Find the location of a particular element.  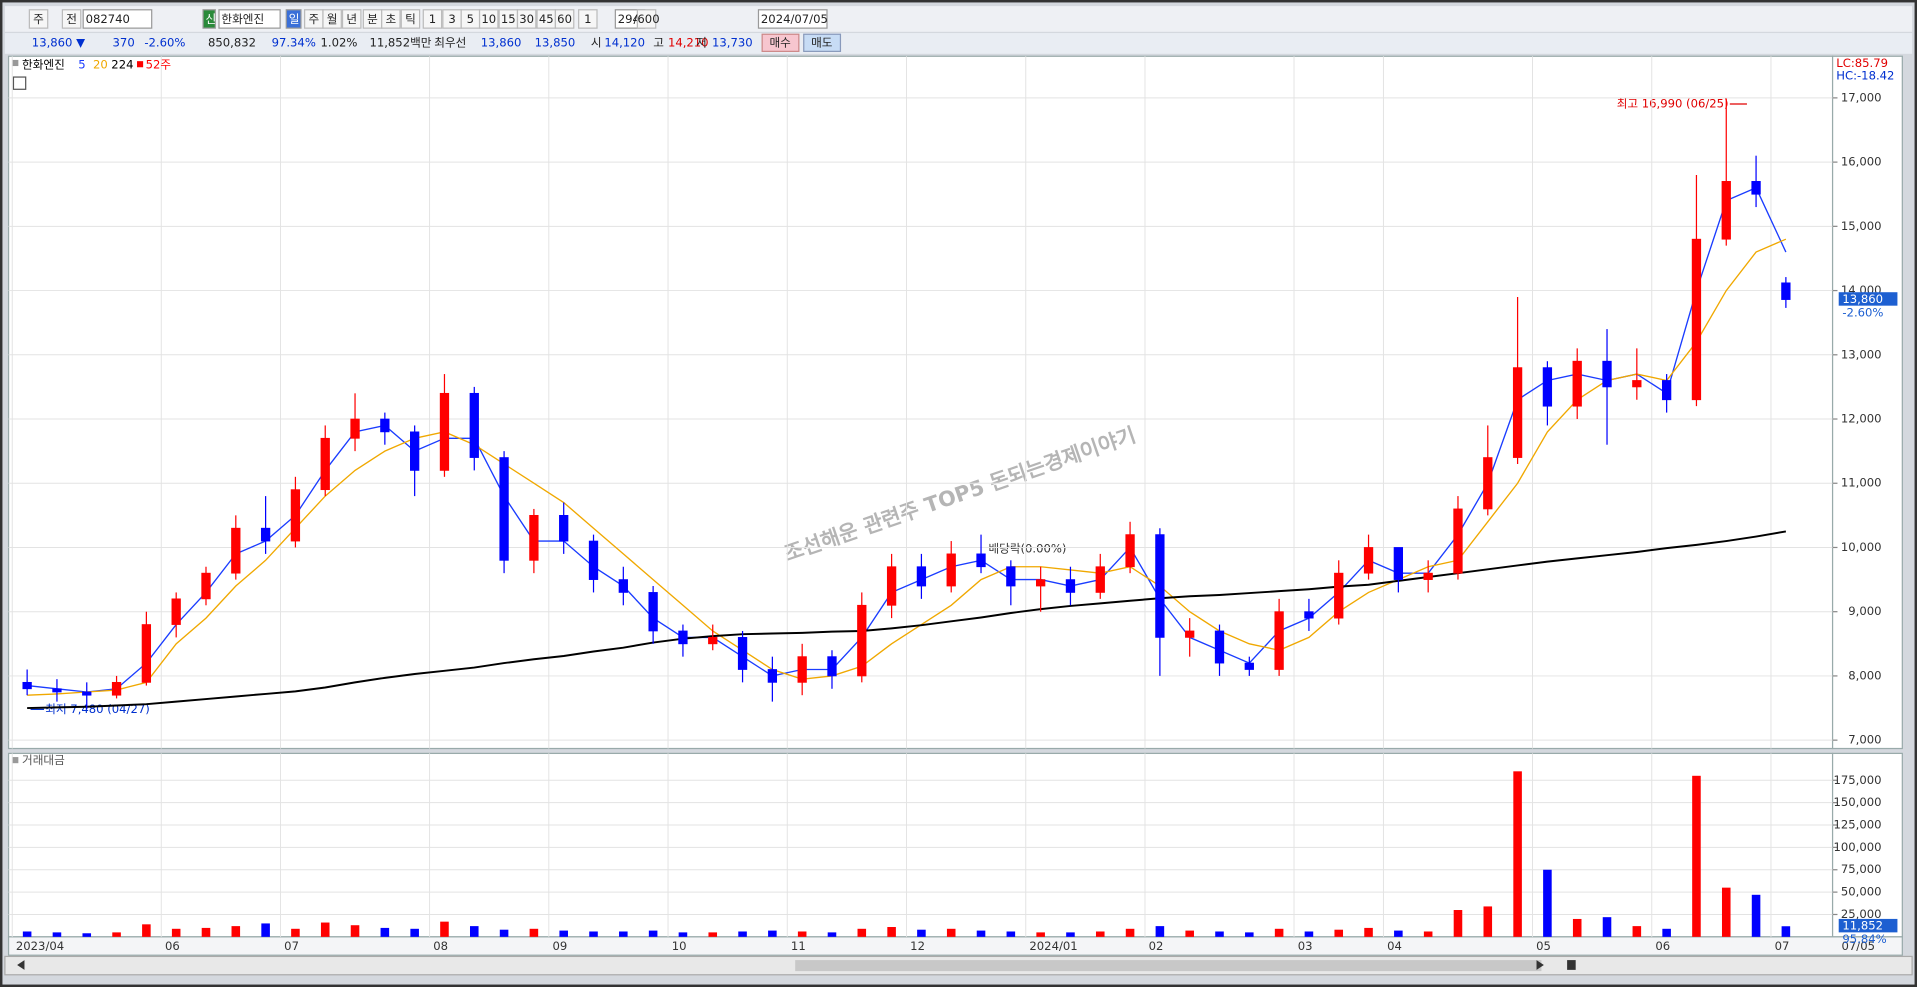

stop-button is located at coordinates (1571, 965).